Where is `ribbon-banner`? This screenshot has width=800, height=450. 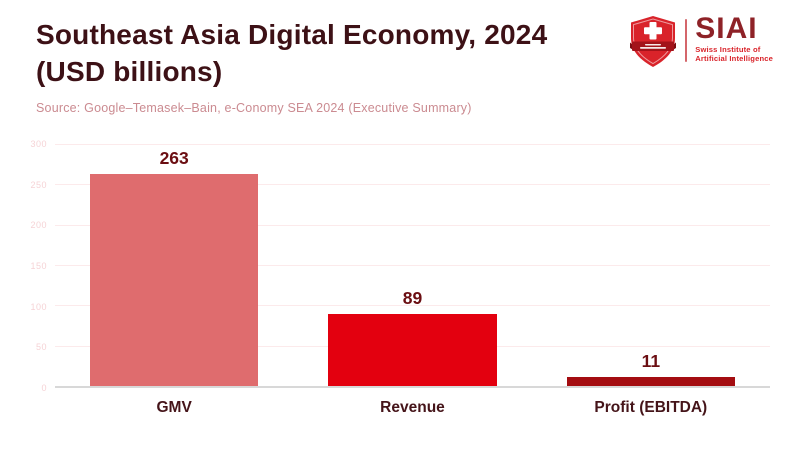 ribbon-banner is located at coordinates (653, 46).